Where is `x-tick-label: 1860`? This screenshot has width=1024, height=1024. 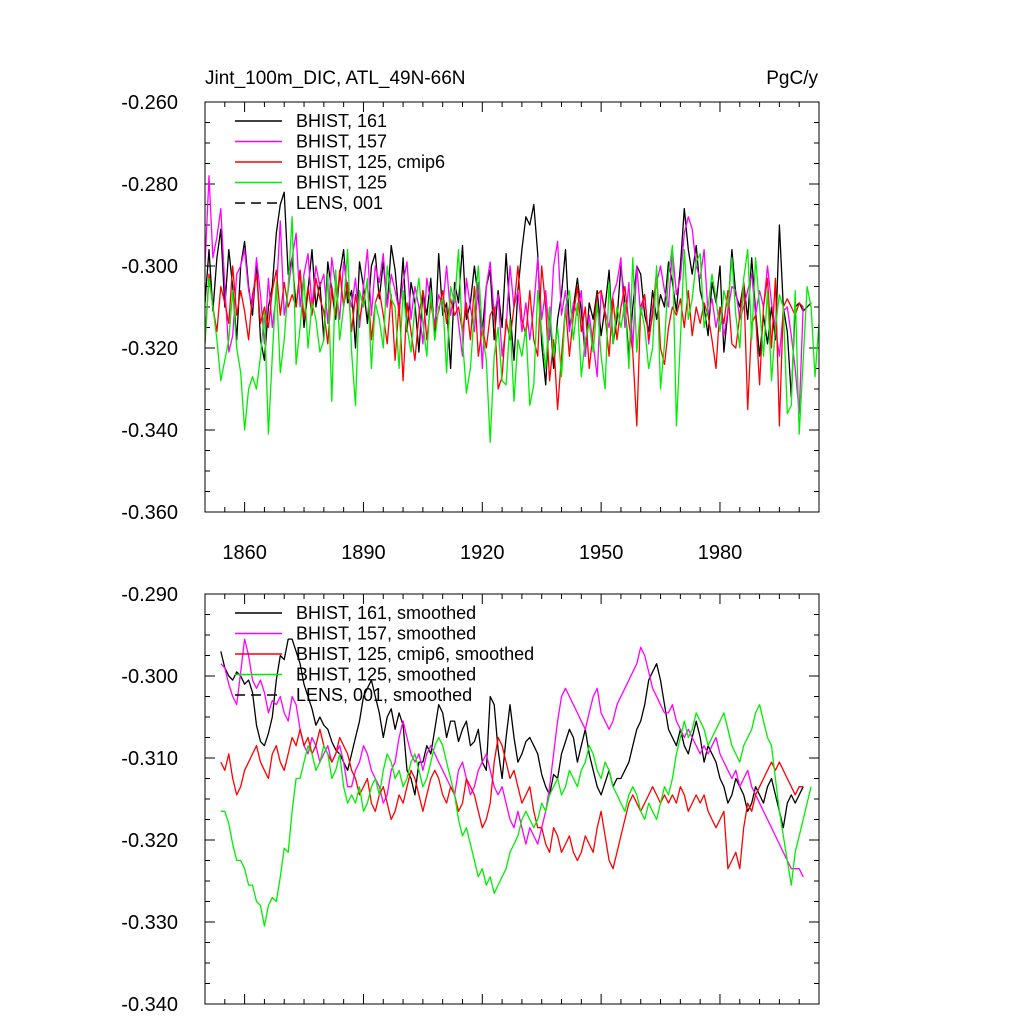 x-tick-label: 1860 is located at coordinates (244, 553).